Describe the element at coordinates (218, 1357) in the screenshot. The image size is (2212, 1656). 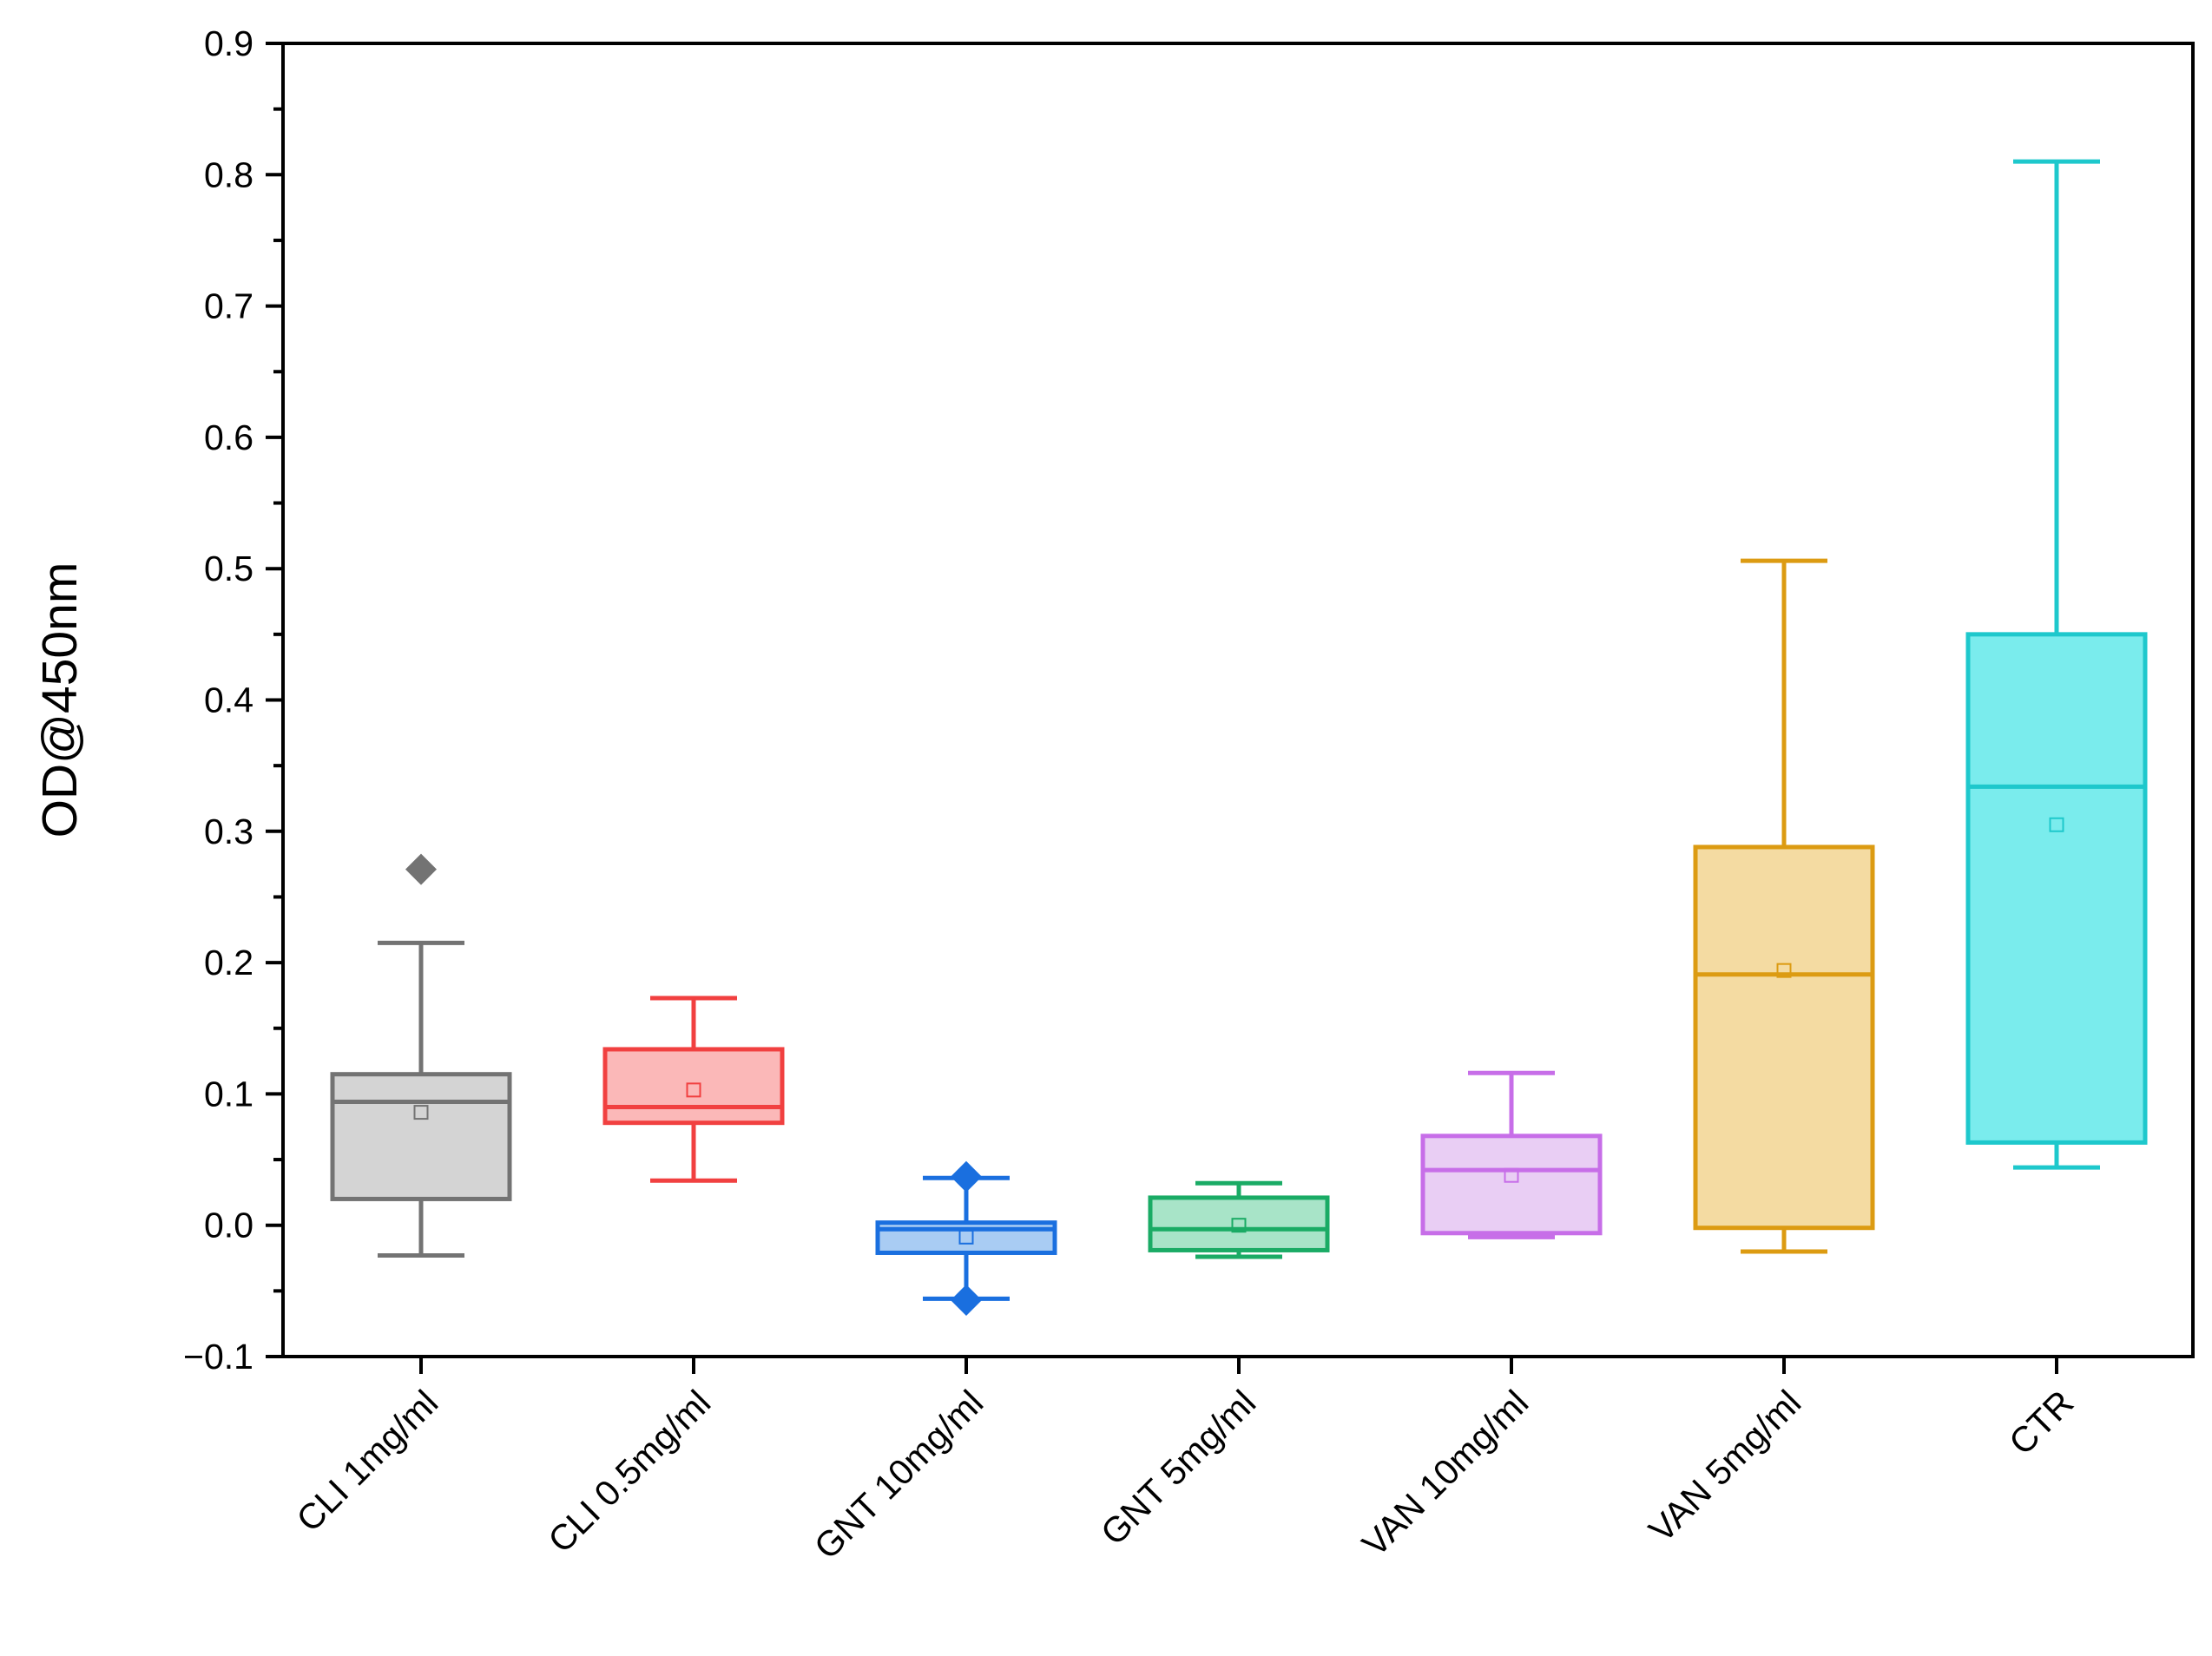
I see `y-tick-label: −0.1` at that location.